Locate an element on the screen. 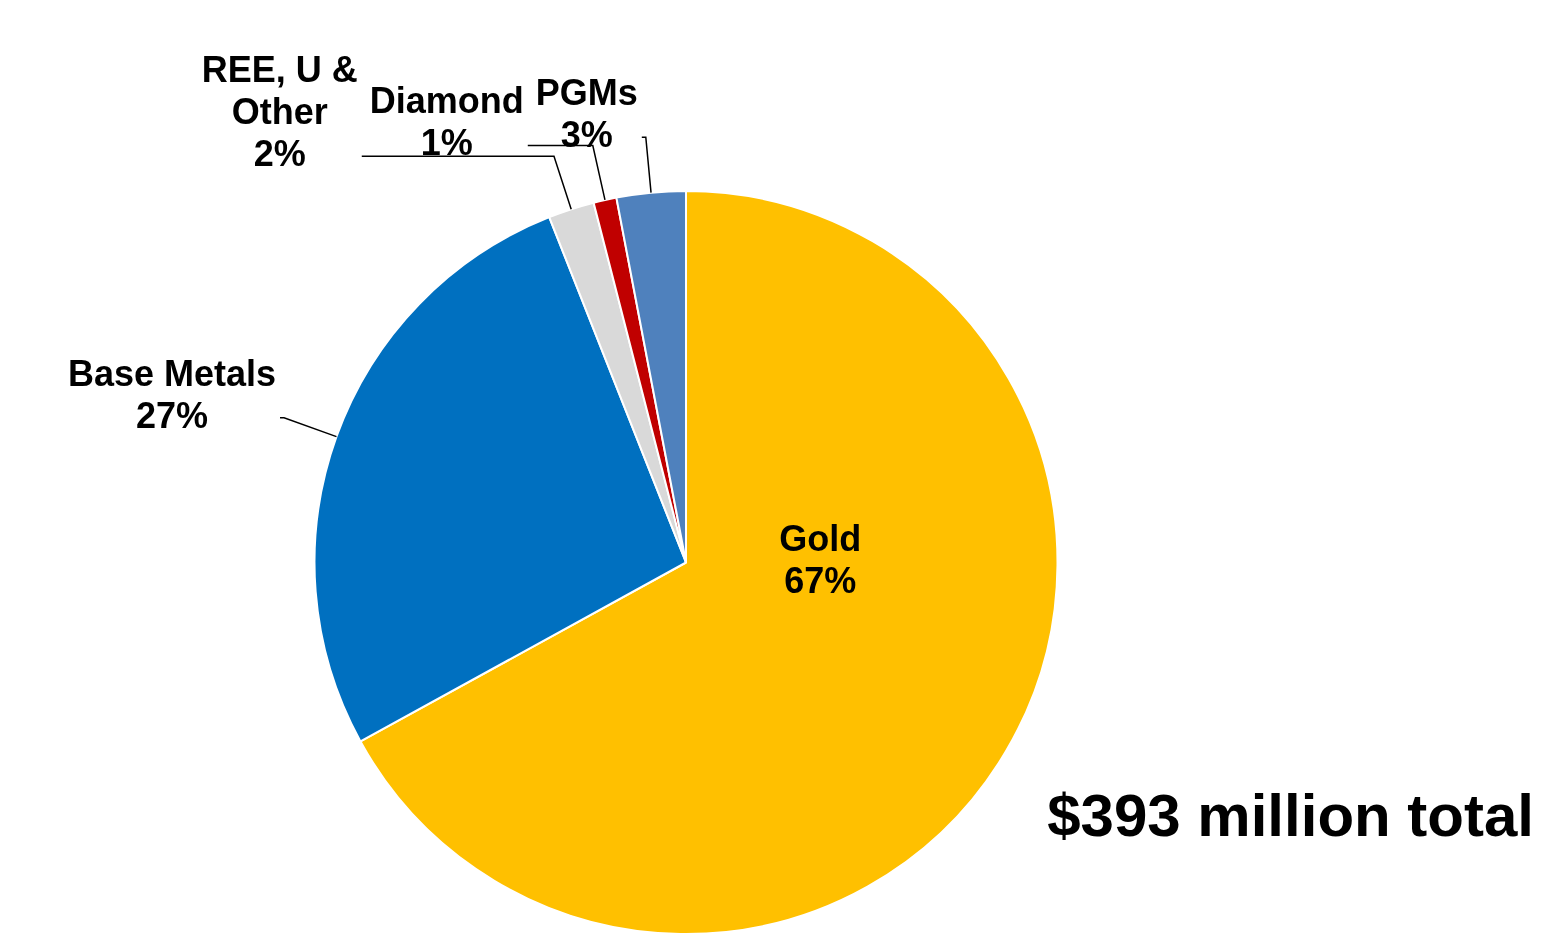 This screenshot has width=1550, height=935. slice-label: PGMs is located at coordinates (586, 93).